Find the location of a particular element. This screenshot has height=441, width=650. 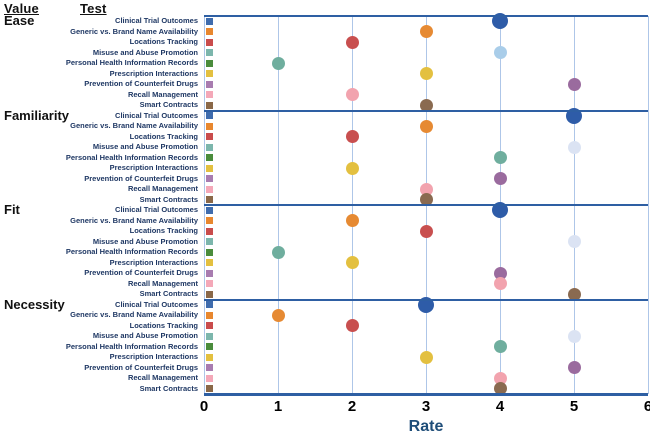

x-axis-tick-label: 6 is located at coordinates (646, 406).